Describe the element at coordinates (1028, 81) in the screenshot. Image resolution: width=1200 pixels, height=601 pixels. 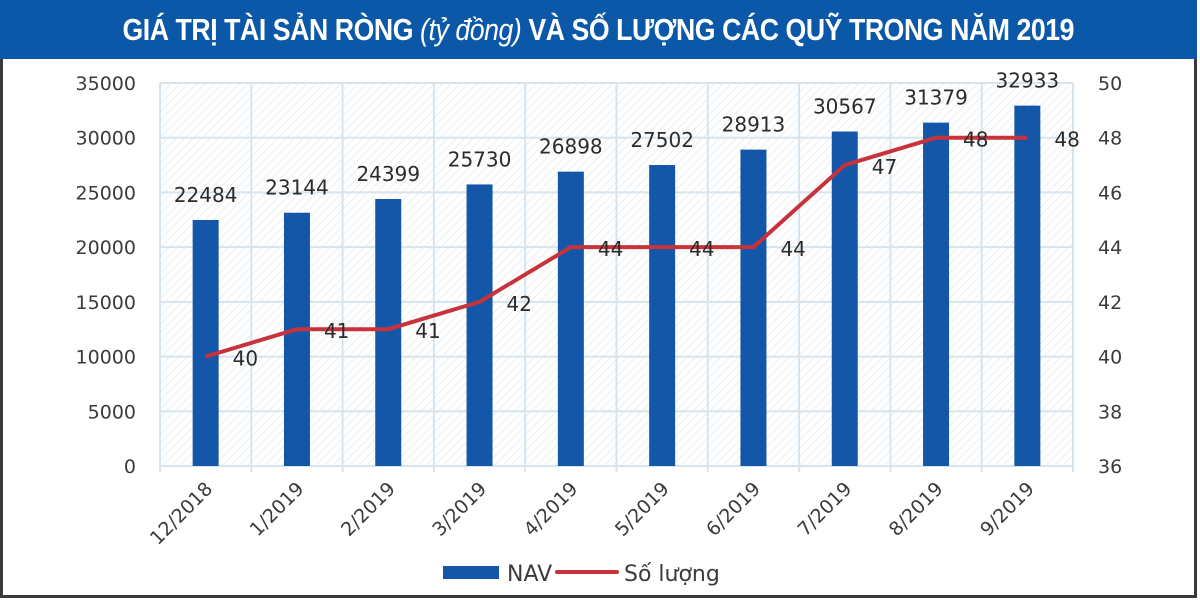
I see `nav-value-label: 32933` at that location.